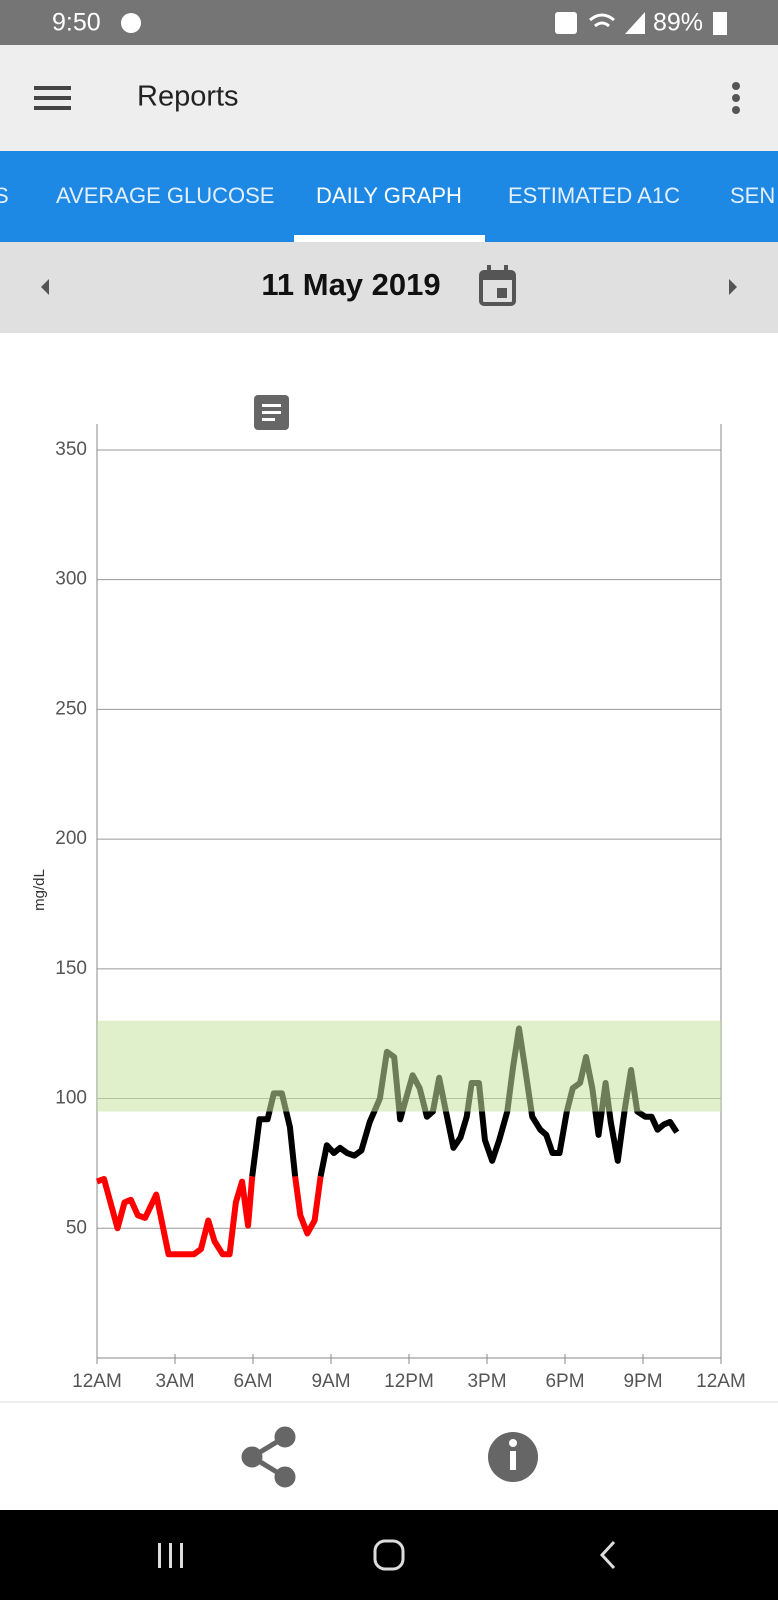 This screenshot has height=1600, width=778. What do you see at coordinates (752, 195) in the screenshot?
I see `tab: SEN` at bounding box center [752, 195].